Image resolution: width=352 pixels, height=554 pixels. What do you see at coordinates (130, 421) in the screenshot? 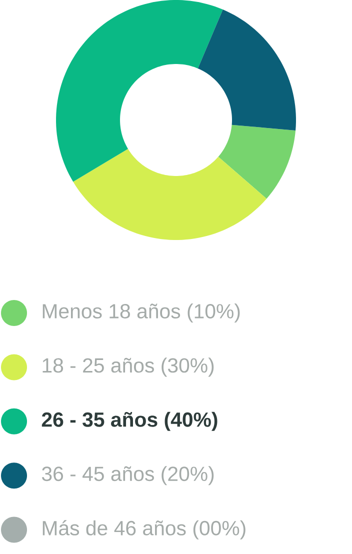
I see `legend-label: 26 - 35 años (40%)` at bounding box center [130, 421].